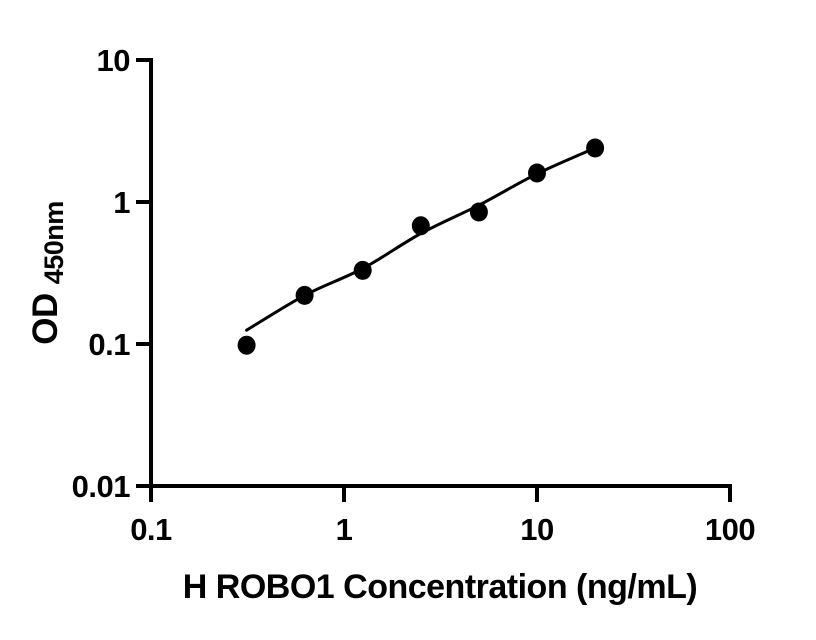 The width and height of the screenshot is (816, 640). I want to click on x-tick-label: 100, so click(730, 529).